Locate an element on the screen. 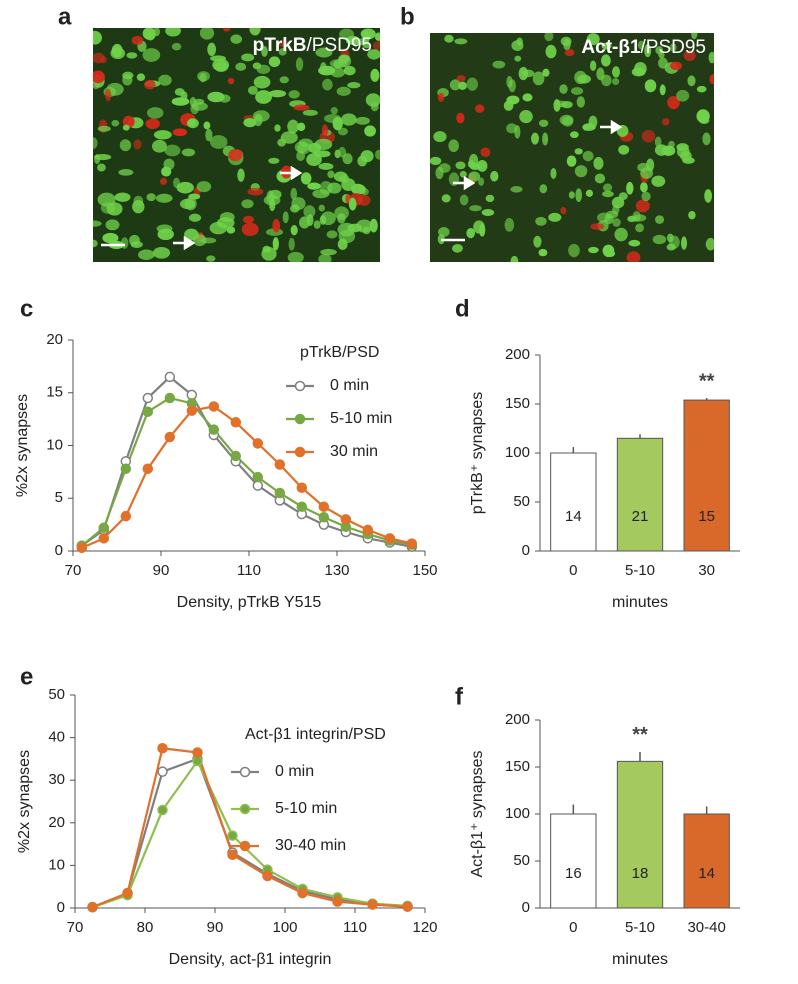 This screenshot has width=798, height=984. x-tick-label: 30 is located at coordinates (706, 570).